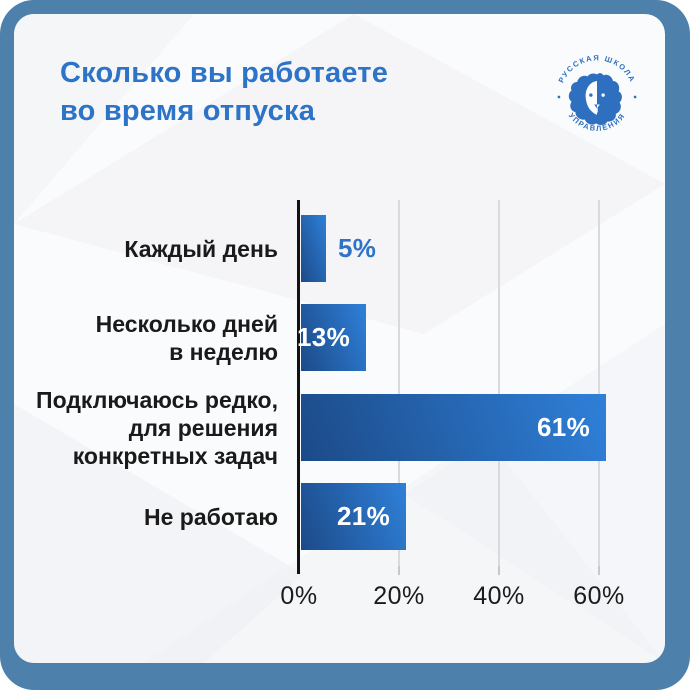 This screenshot has width=690, height=690. I want to click on logo-left-dot, so click(559, 97).